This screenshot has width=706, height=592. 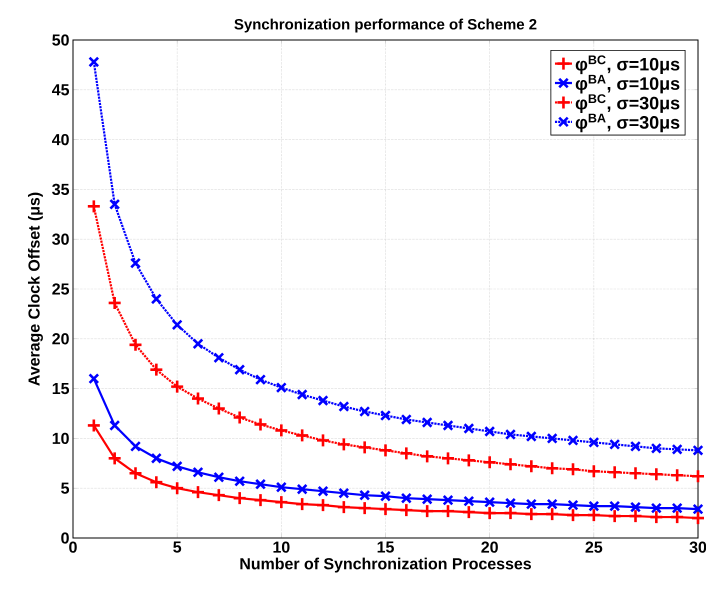 I want to click on x-tick-label: 15, so click(x=386, y=547).